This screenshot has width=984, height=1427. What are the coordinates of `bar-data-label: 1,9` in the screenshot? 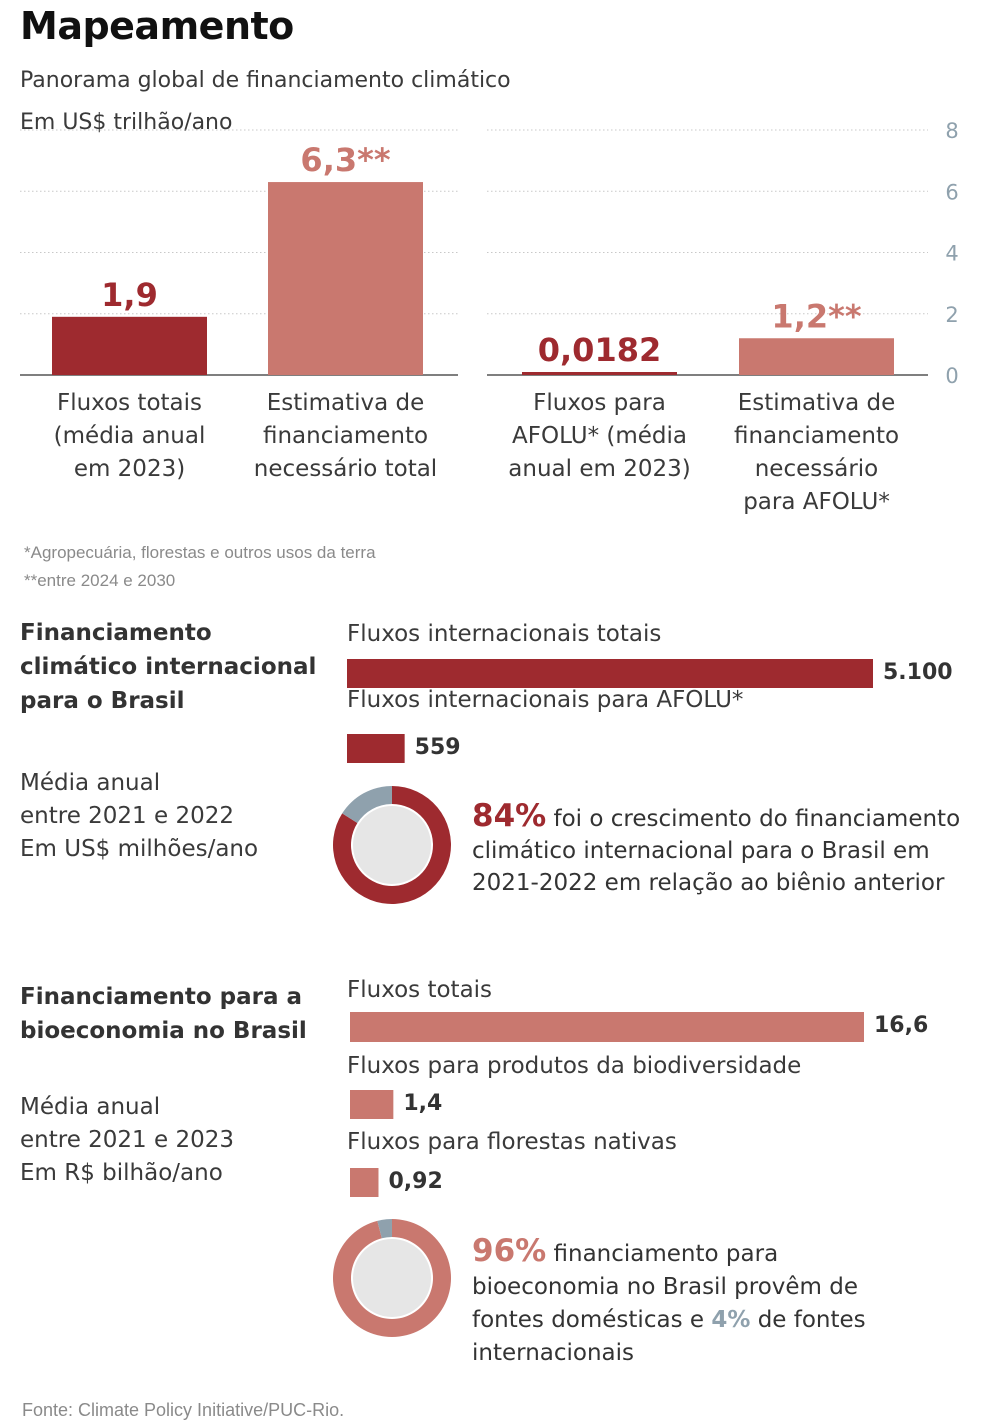 It's located at (129, 295).